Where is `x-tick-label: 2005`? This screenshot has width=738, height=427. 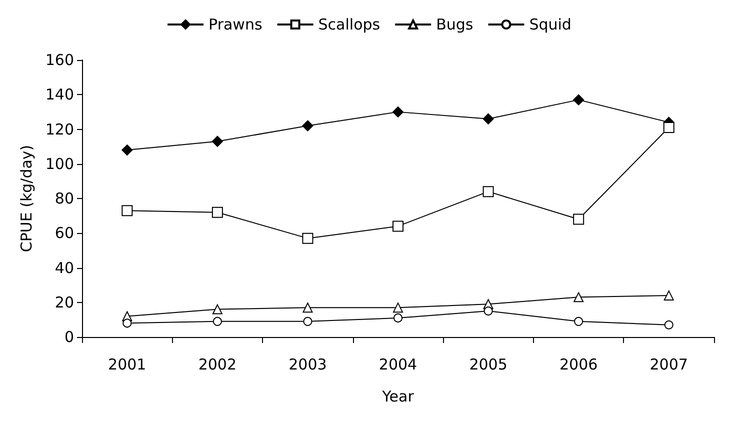 x-tick-label: 2005 is located at coordinates (488, 365).